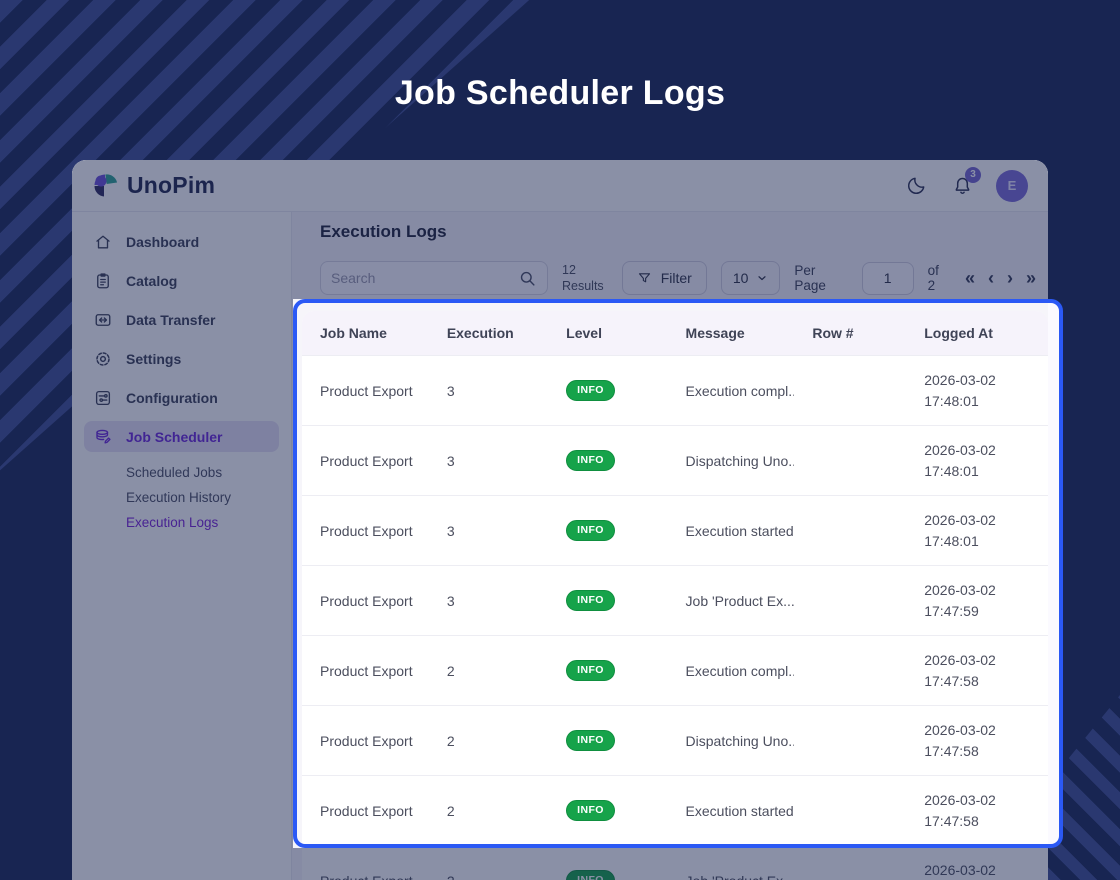 The height and width of the screenshot is (880, 1120). Describe the element at coordinates (664, 278) in the screenshot. I see `filter-button: Filter` at that location.